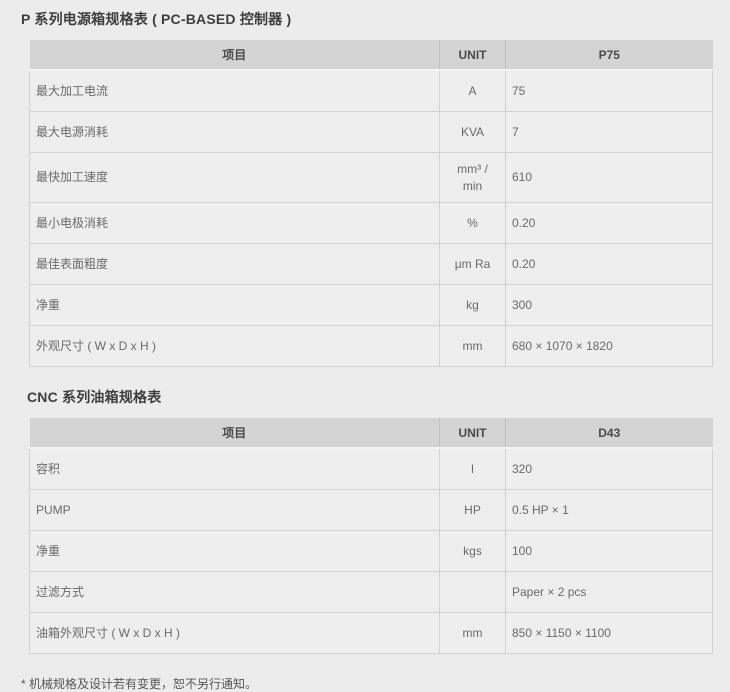 This screenshot has height=692, width=730. What do you see at coordinates (234, 90) in the screenshot?
I see `spec-item: 最大加工电流` at bounding box center [234, 90].